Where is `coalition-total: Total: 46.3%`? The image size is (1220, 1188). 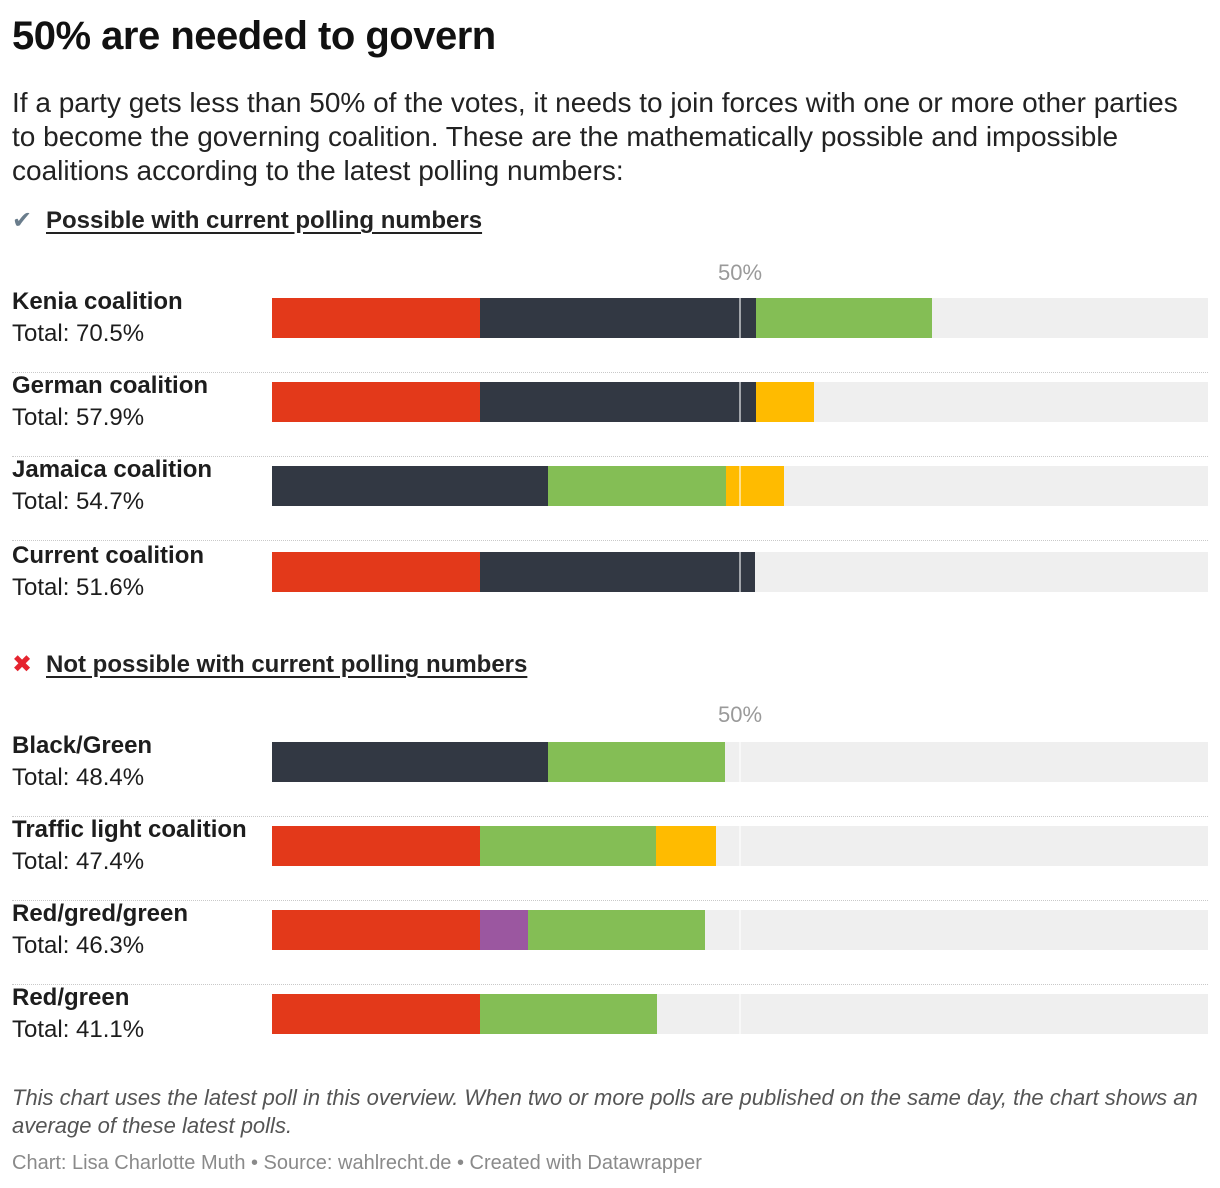 coalition-total: Total: 46.3% is located at coordinates (78, 945).